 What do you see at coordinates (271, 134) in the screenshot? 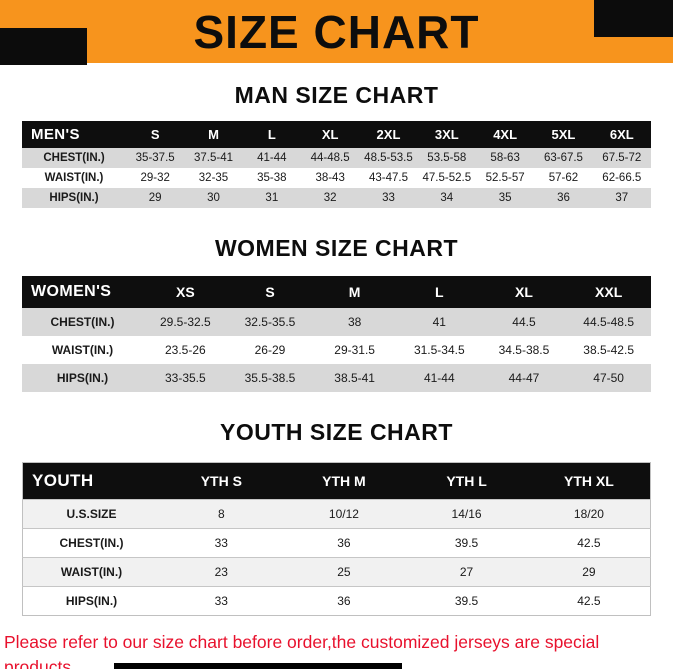
I see `size-column-header: L` at bounding box center [271, 134].